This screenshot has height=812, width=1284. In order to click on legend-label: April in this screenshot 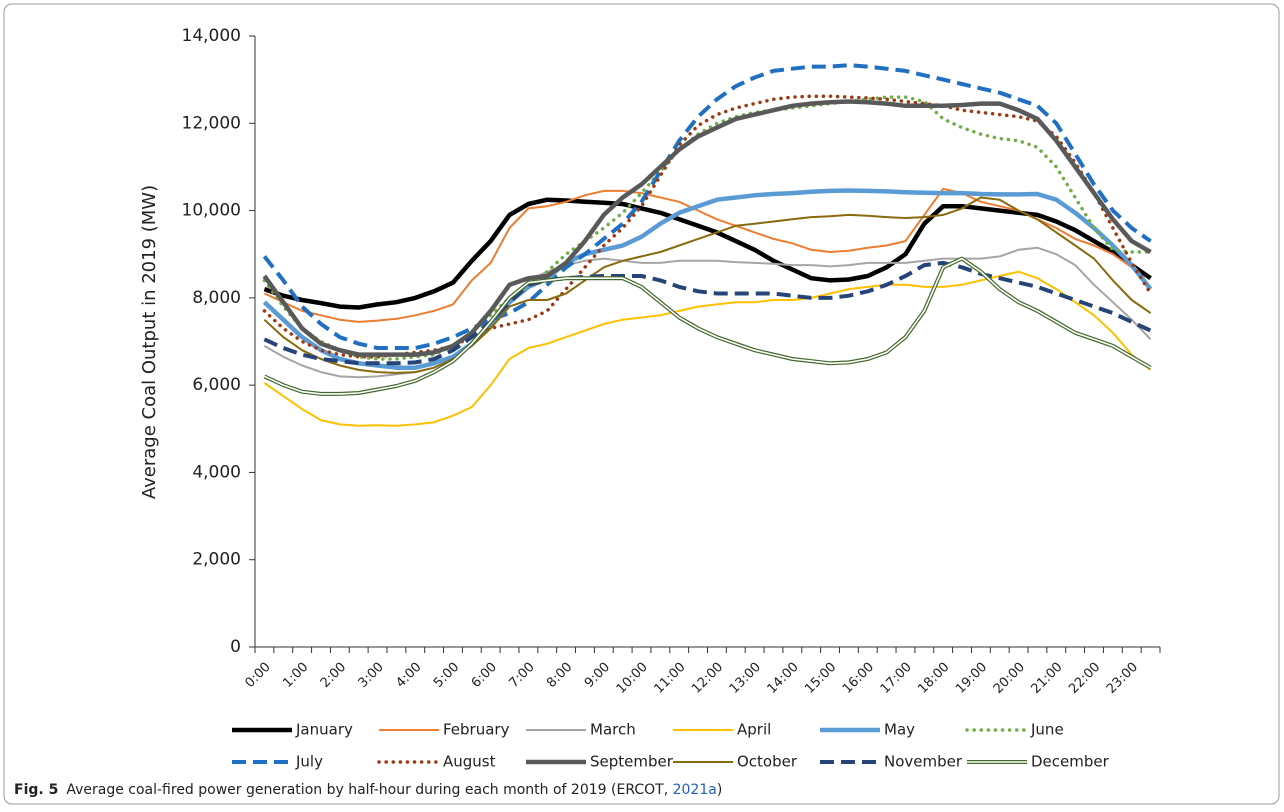, I will do `click(754, 730)`.